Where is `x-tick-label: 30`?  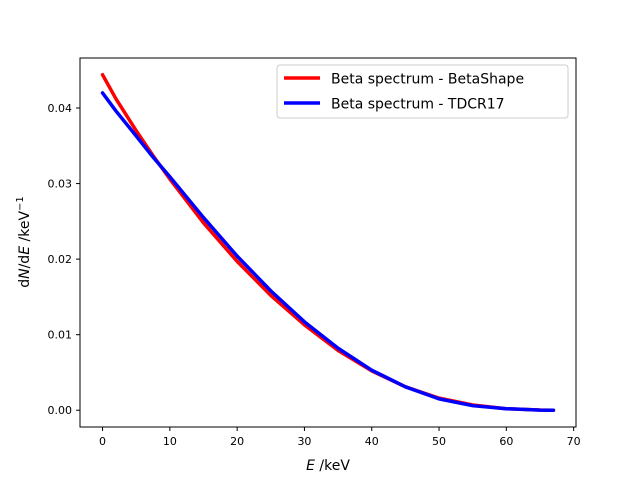 x-tick-label: 30 is located at coordinates (304, 441).